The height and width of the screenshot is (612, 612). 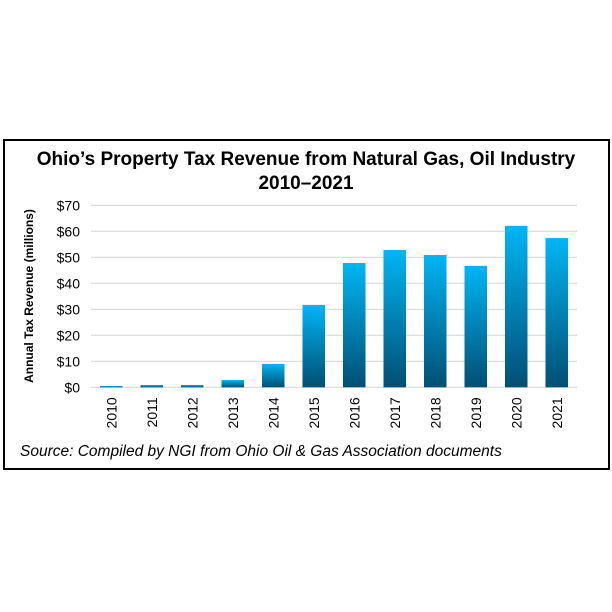 I want to click on bar-2021, so click(x=556, y=313).